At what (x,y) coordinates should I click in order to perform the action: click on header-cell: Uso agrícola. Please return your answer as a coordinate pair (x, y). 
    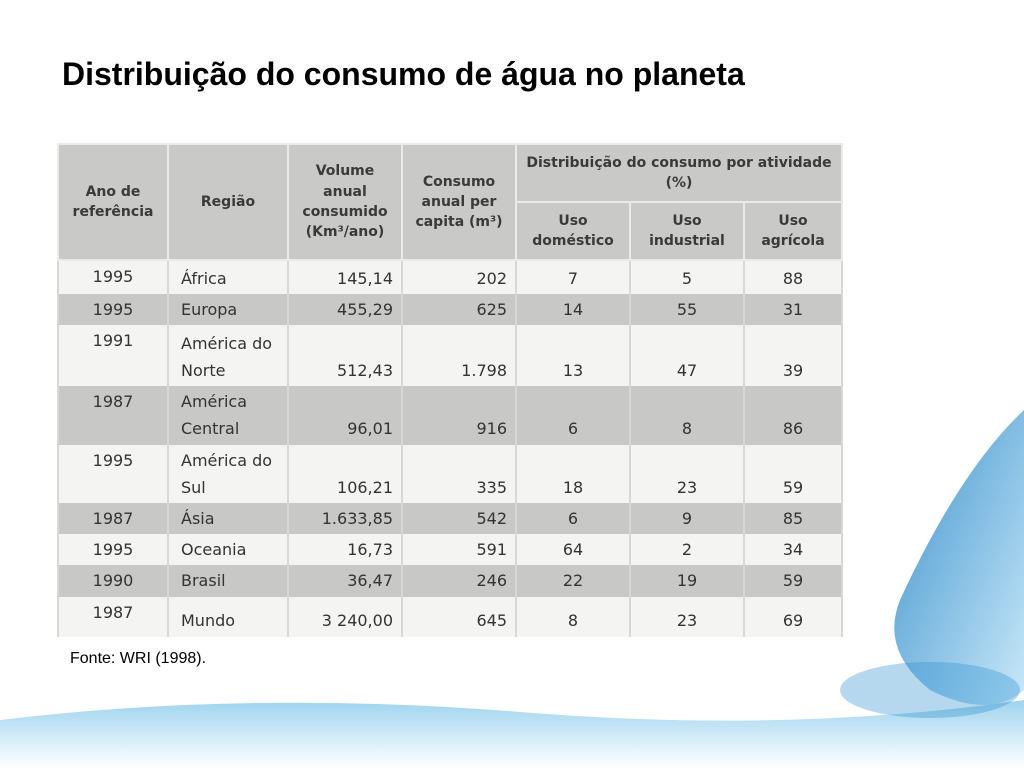
    Looking at the image, I should click on (793, 231).